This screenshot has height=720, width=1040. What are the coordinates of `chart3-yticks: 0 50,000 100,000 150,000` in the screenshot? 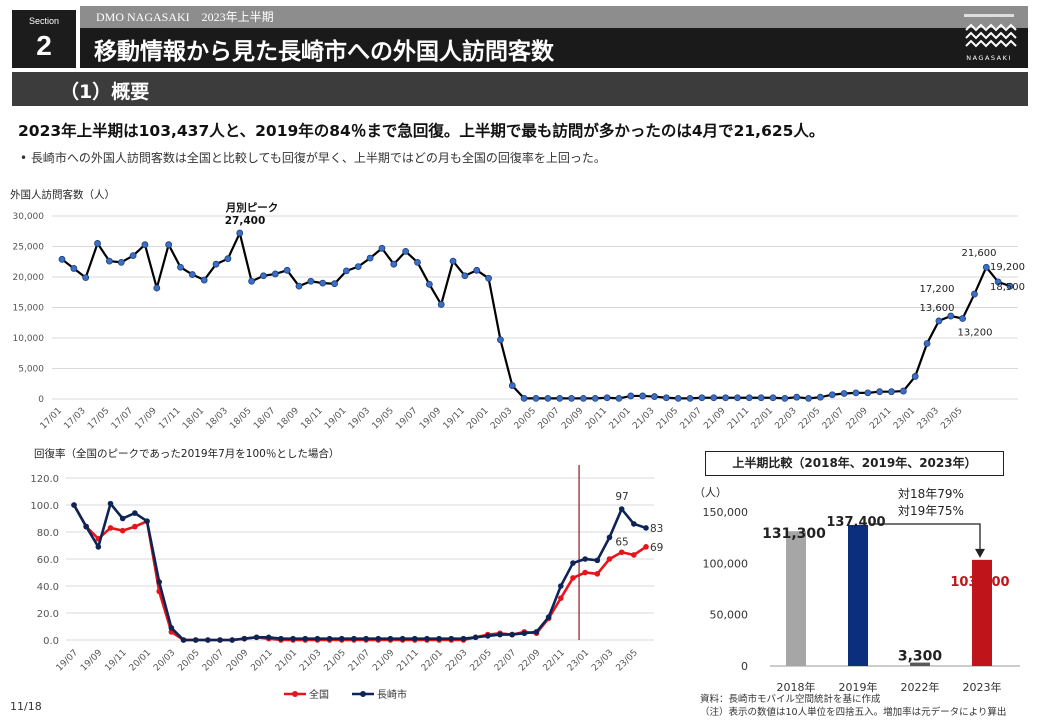 It's located at (726, 589).